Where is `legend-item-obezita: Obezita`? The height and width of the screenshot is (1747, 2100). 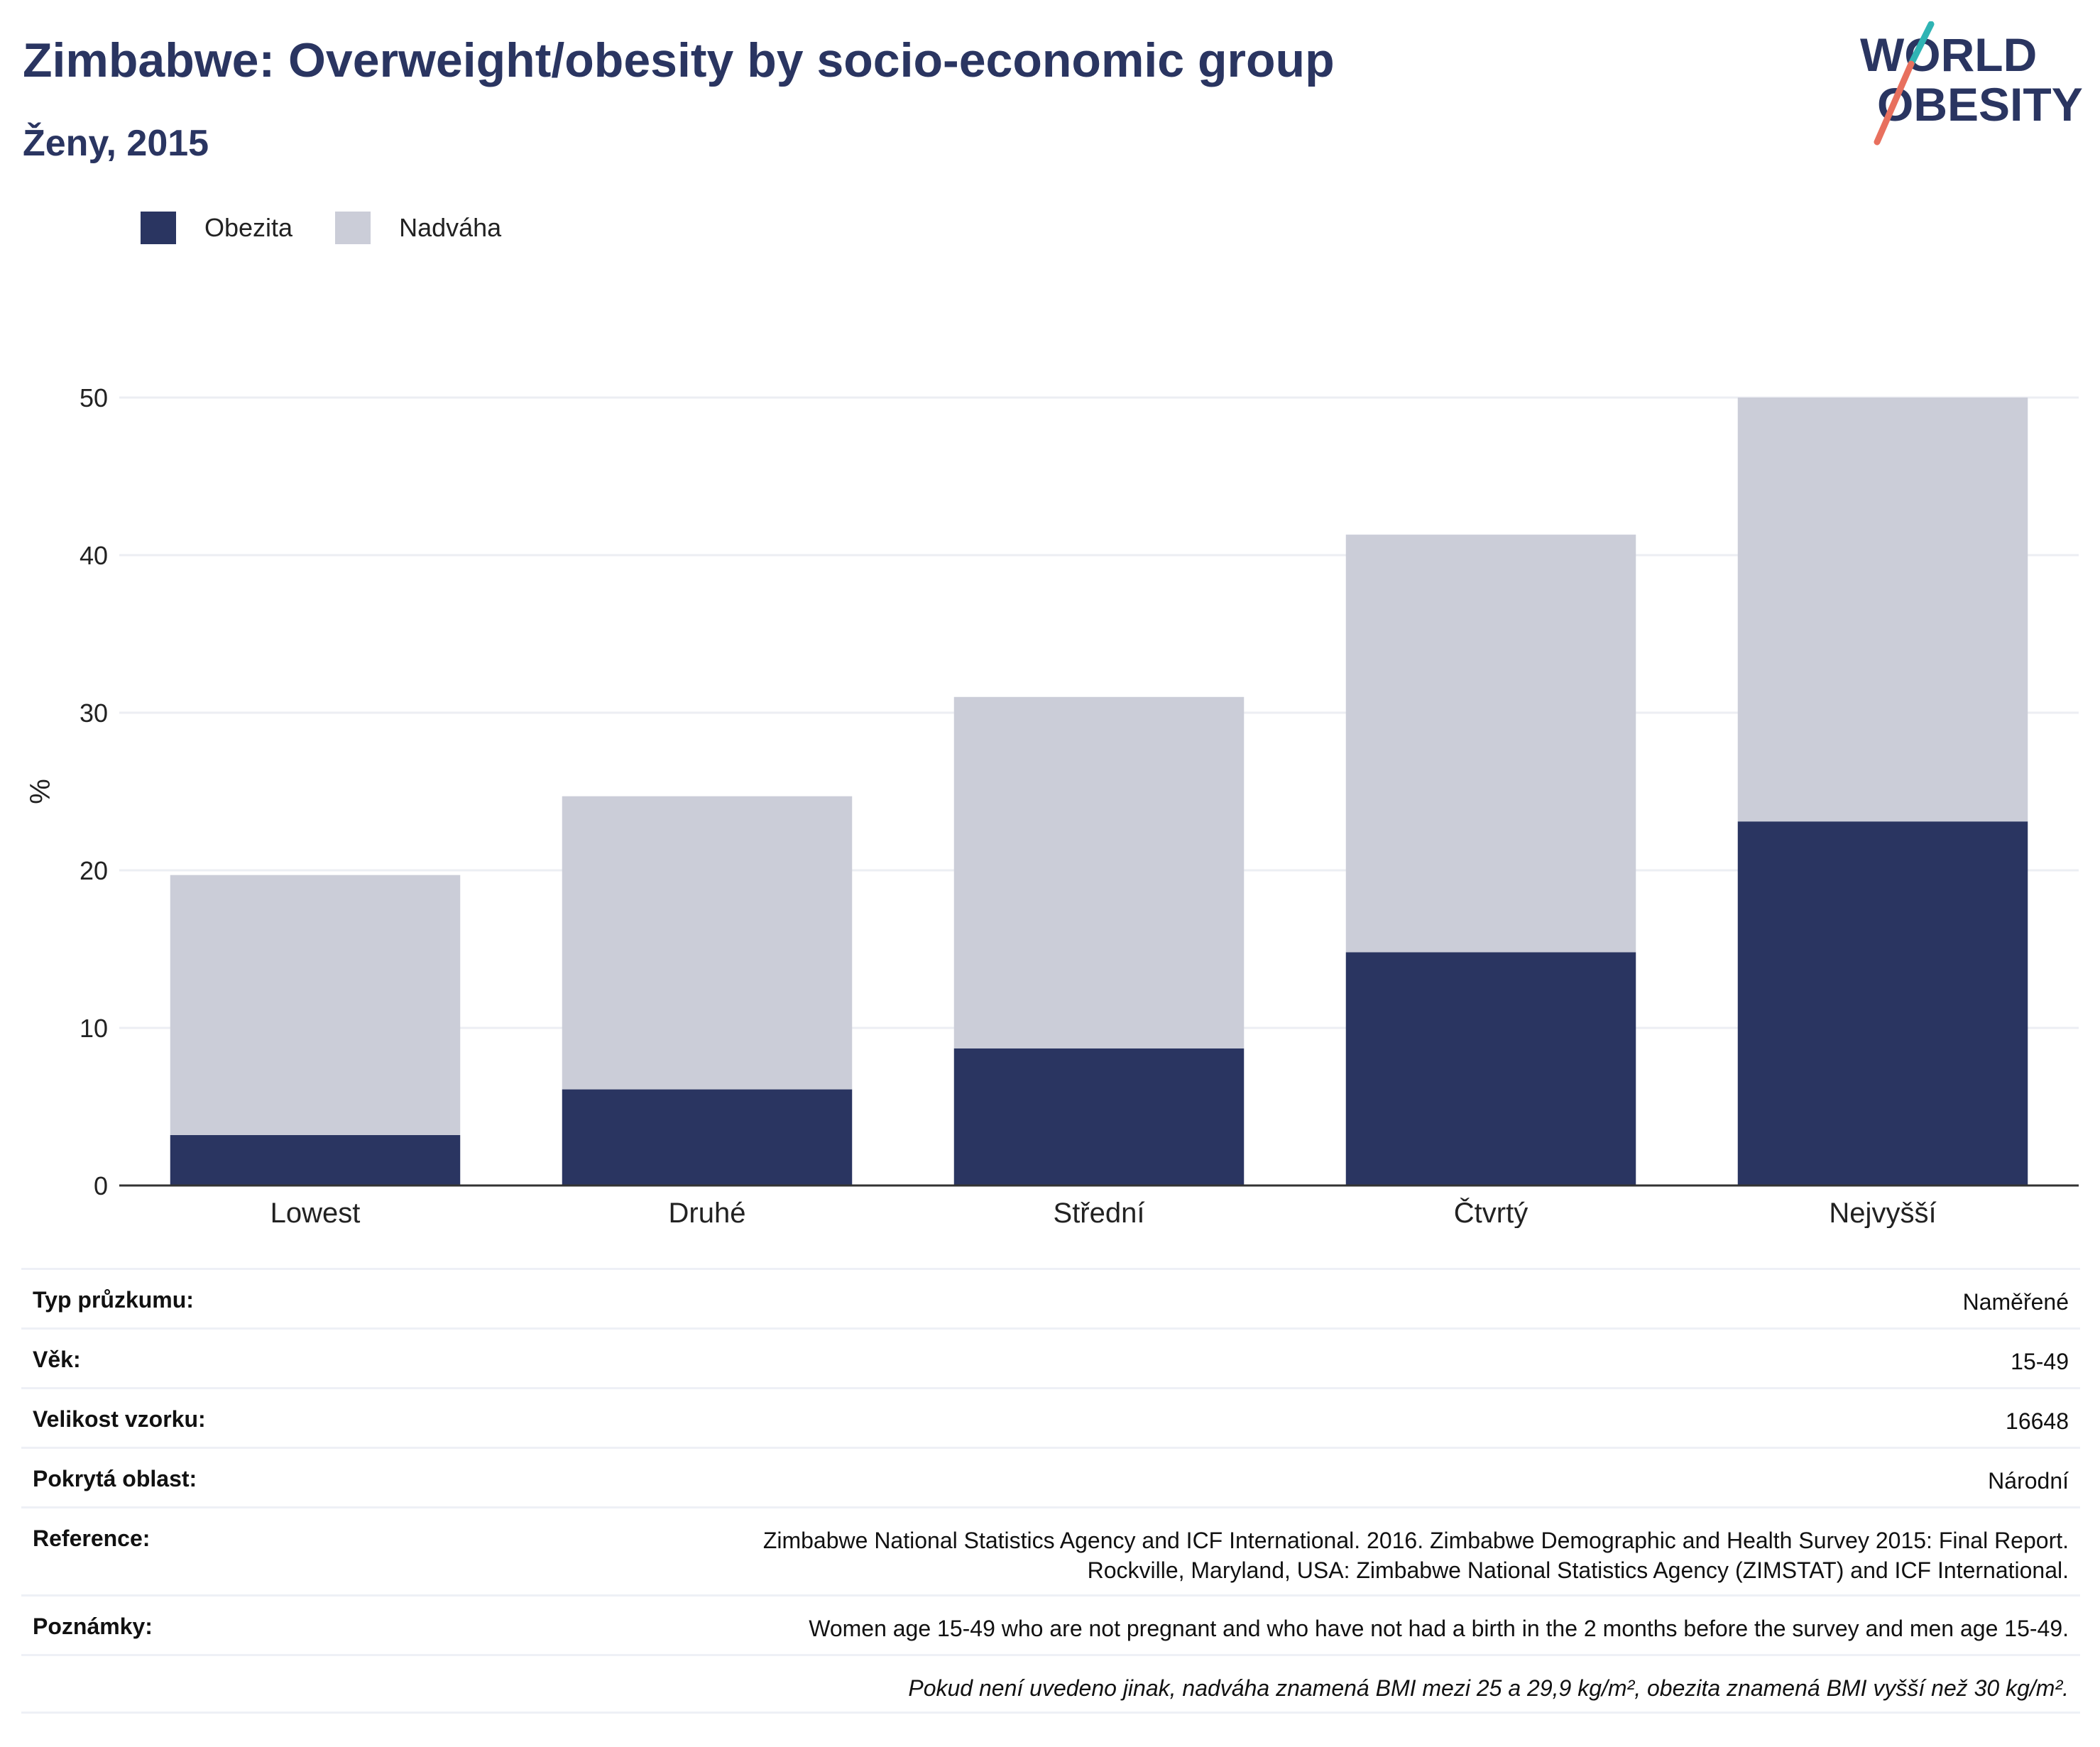
legend-item-obezita: Obezita is located at coordinates (216, 228).